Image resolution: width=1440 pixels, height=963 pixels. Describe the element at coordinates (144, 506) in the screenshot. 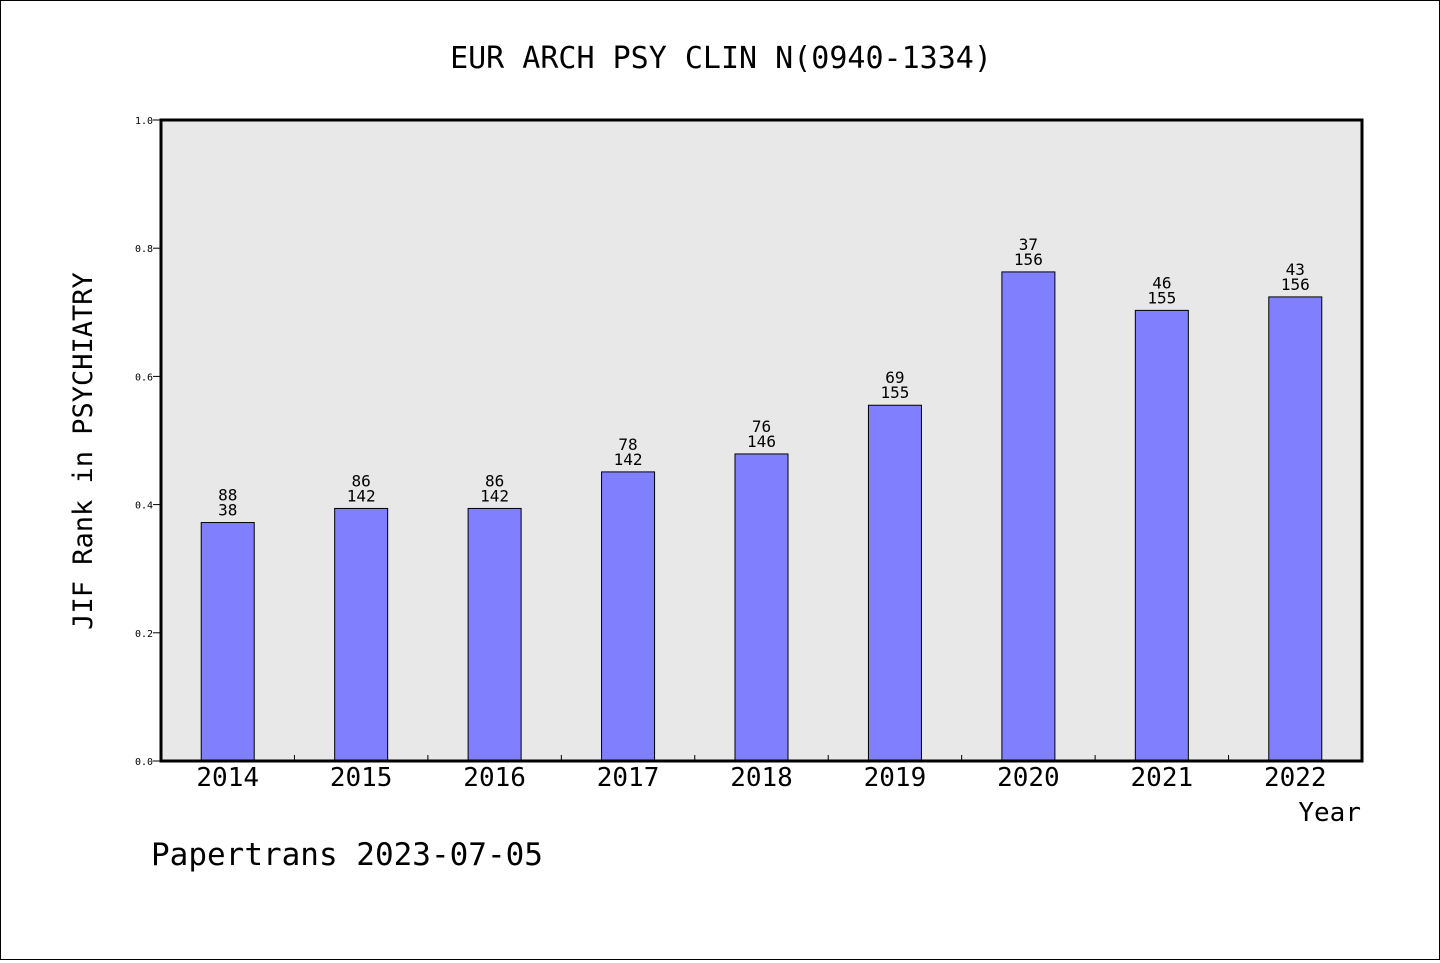

I see `y-tick-label: 0.4` at that location.